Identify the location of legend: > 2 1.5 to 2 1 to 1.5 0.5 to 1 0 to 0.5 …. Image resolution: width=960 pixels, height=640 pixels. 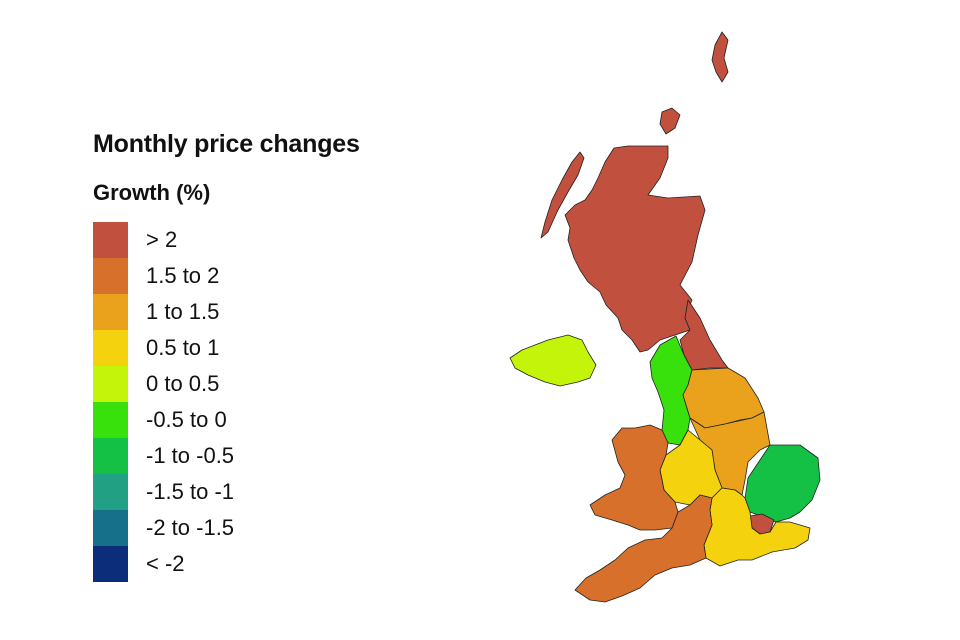
(163, 402).